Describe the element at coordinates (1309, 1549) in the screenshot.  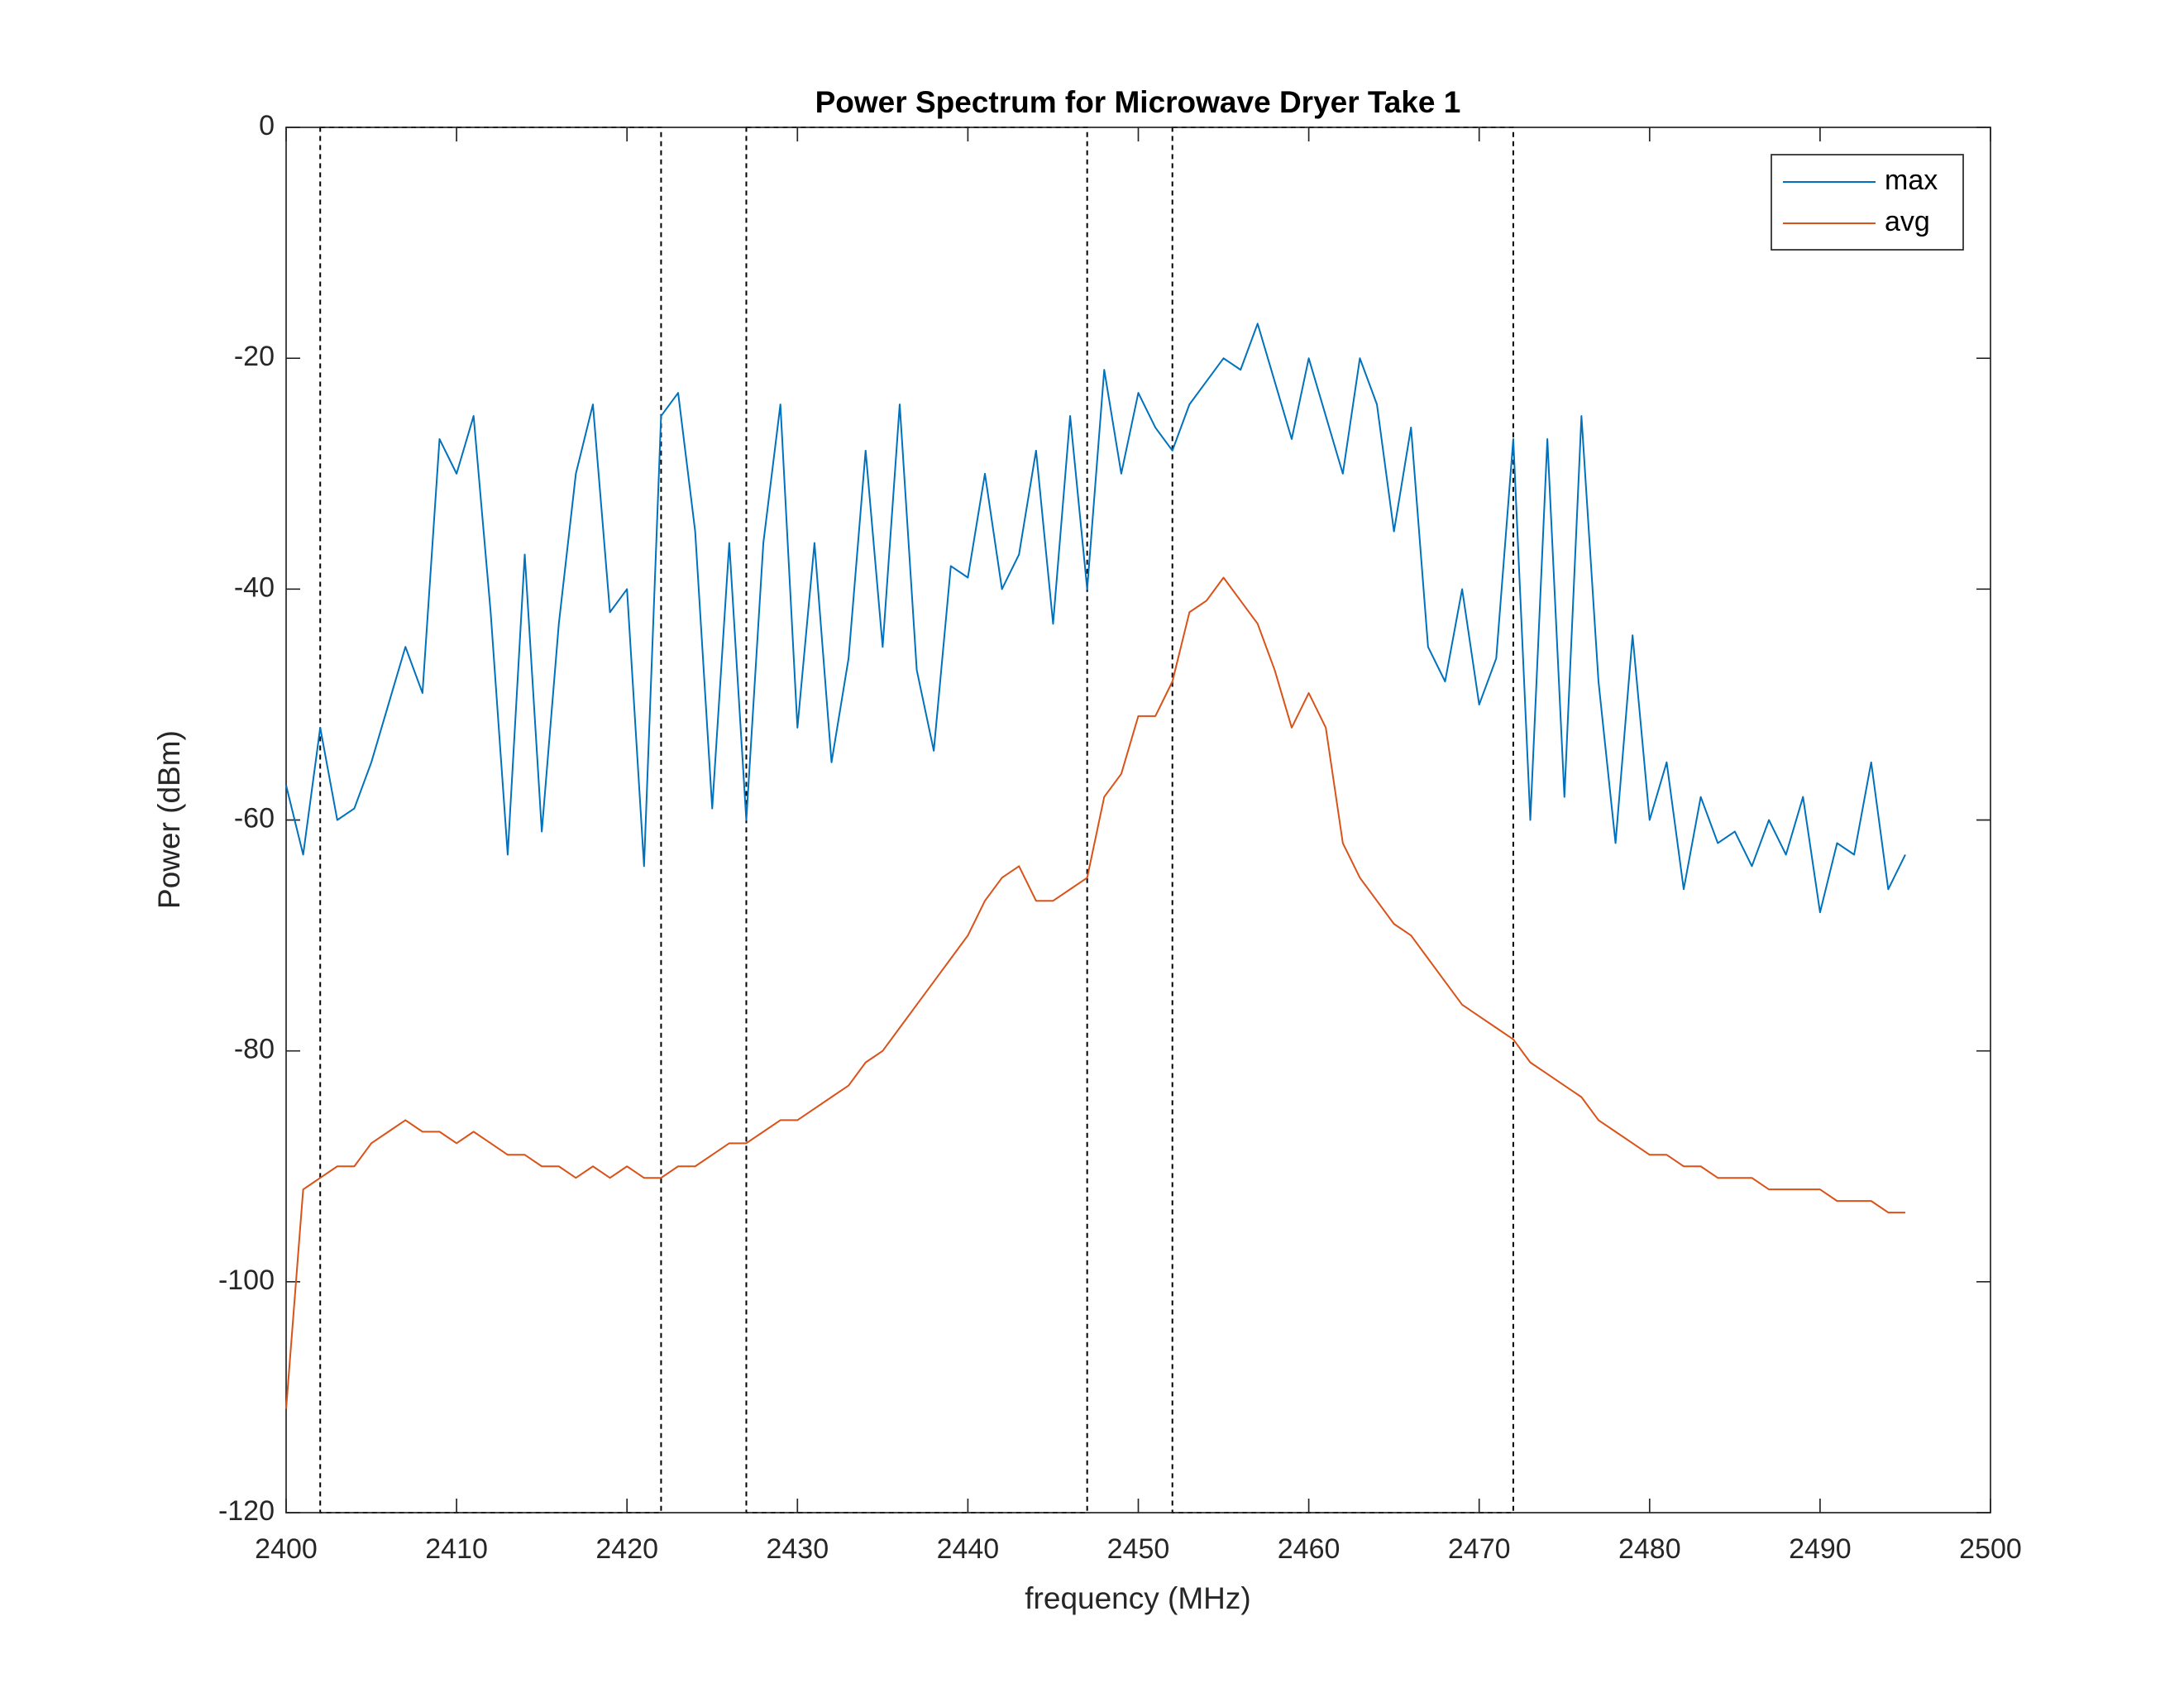
I see `x-tick-label: 2460` at that location.